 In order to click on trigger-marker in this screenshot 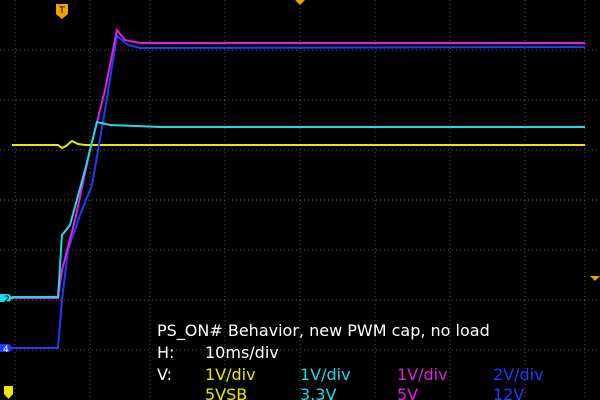, I will do `click(62, 11)`.